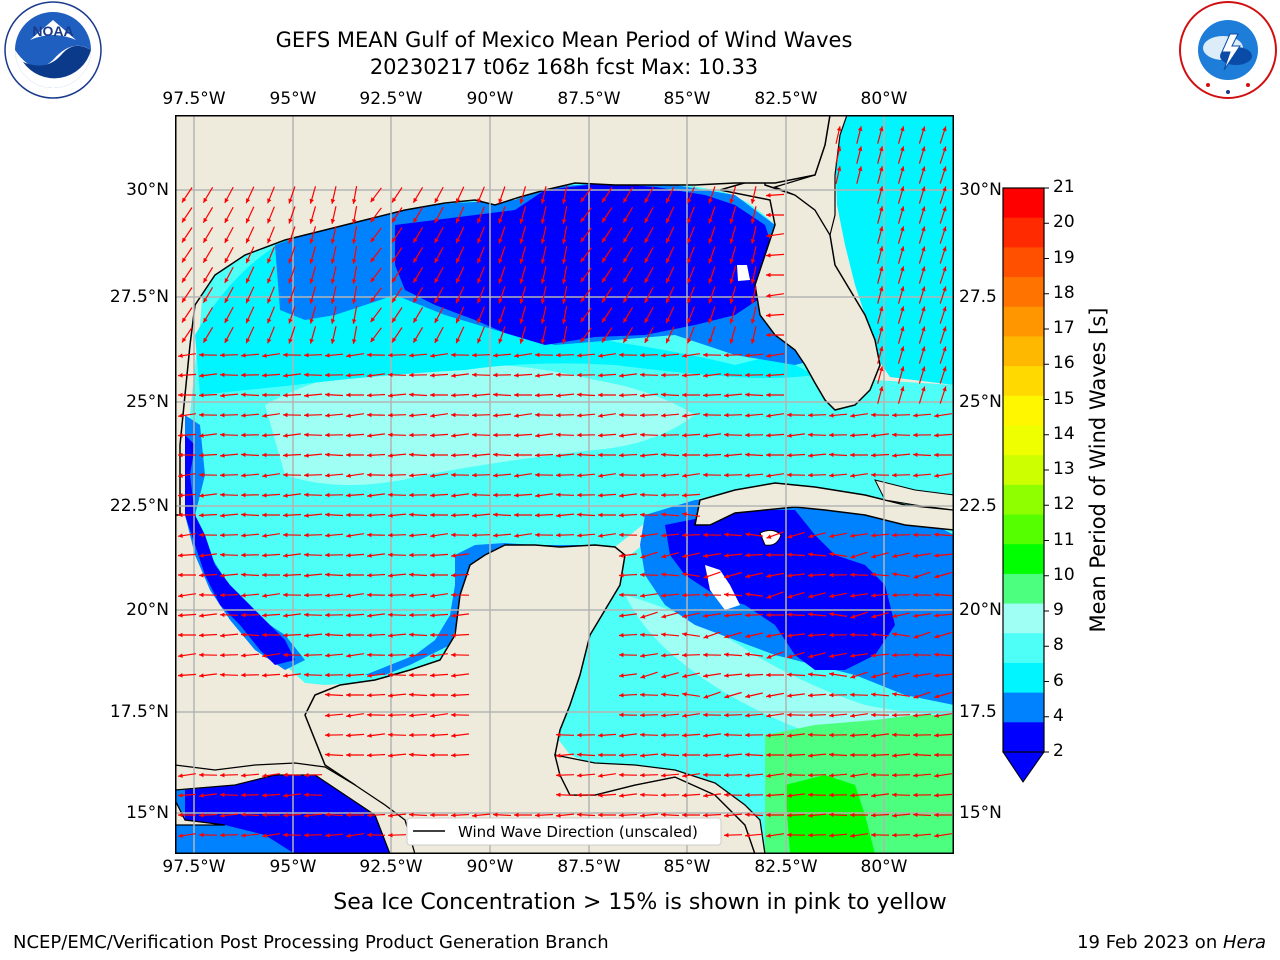 This screenshot has width=1280, height=960. Describe the element at coordinates (980, 402) in the screenshot. I see `lat-label-right: 25°N` at that location.